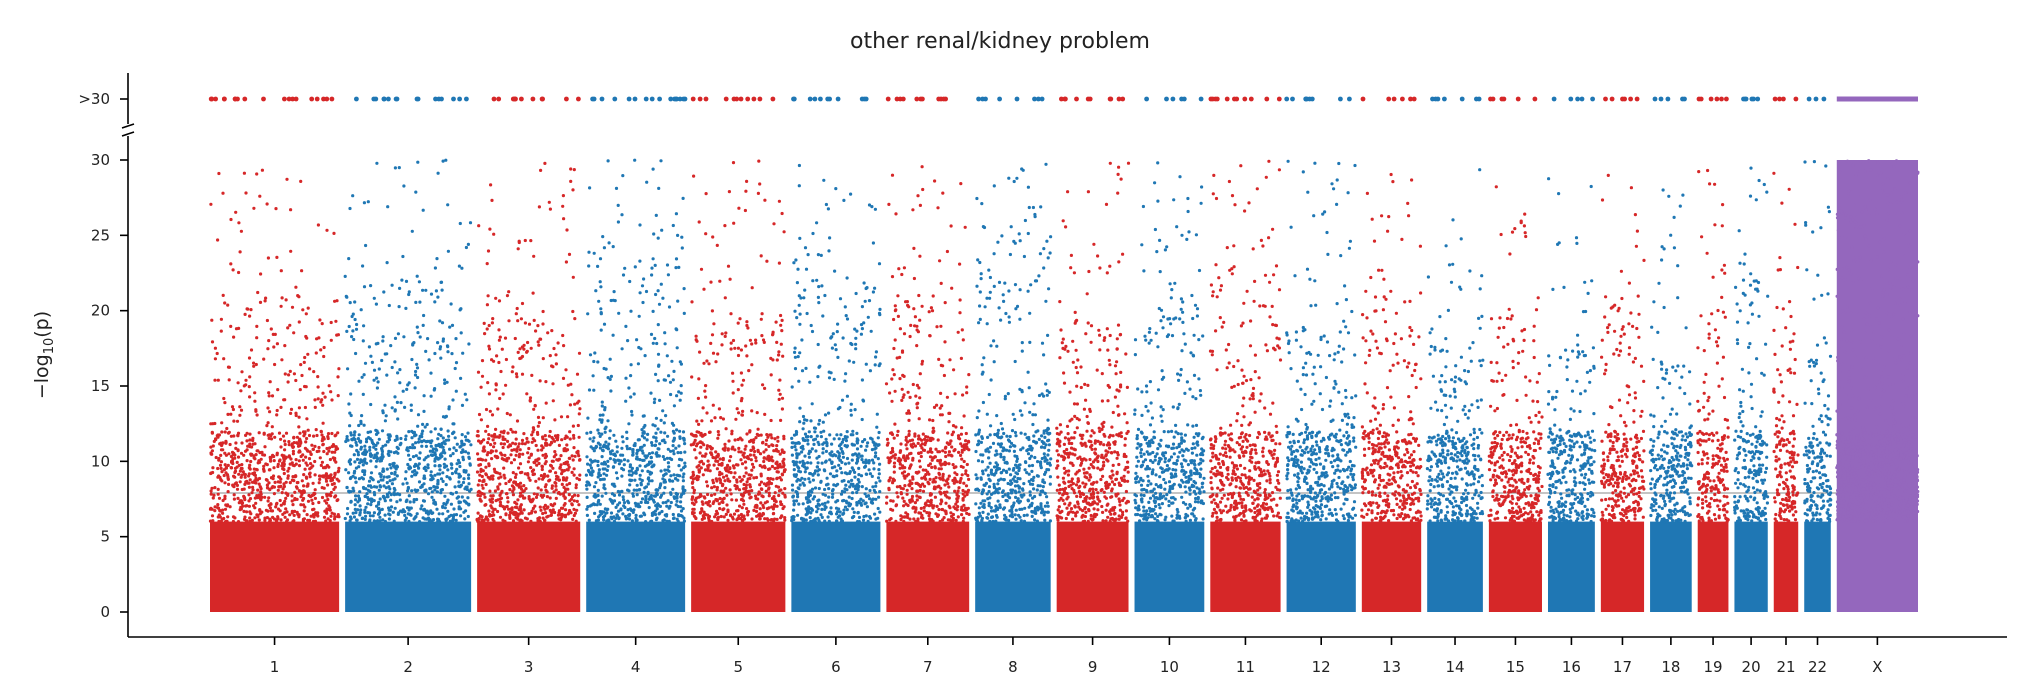 The width and height of the screenshot is (2019, 700). Describe the element at coordinates (1817, 667) in the screenshot. I see `x-tick-label-chr-22: 22` at that location.